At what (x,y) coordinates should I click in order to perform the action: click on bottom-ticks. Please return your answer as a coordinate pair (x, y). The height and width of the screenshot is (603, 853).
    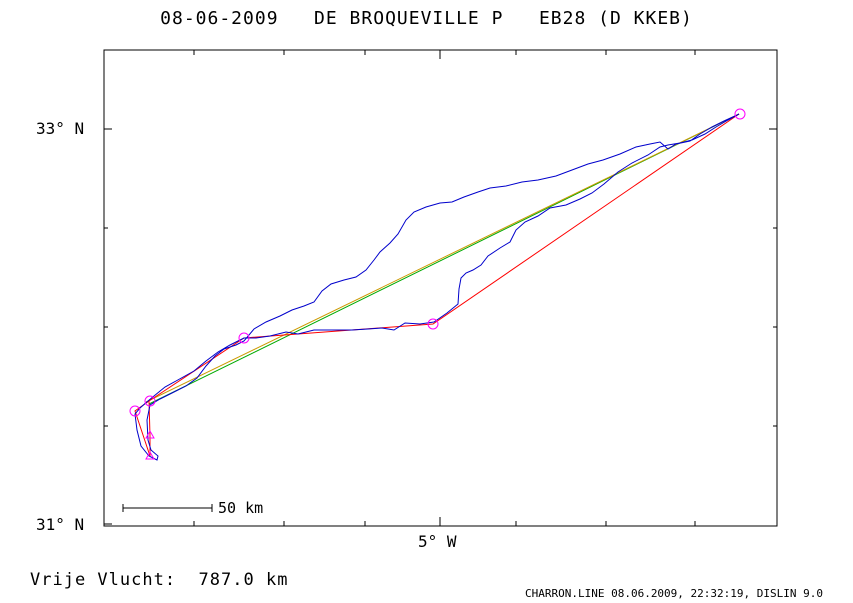
    Looking at the image, I should click on (444, 521).